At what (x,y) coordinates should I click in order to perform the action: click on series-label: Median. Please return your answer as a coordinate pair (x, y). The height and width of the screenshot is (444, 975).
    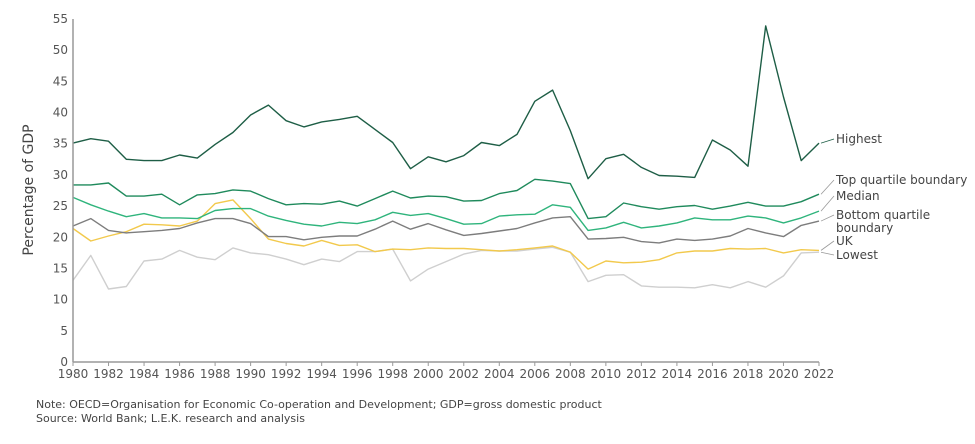
    Looking at the image, I should click on (858, 196).